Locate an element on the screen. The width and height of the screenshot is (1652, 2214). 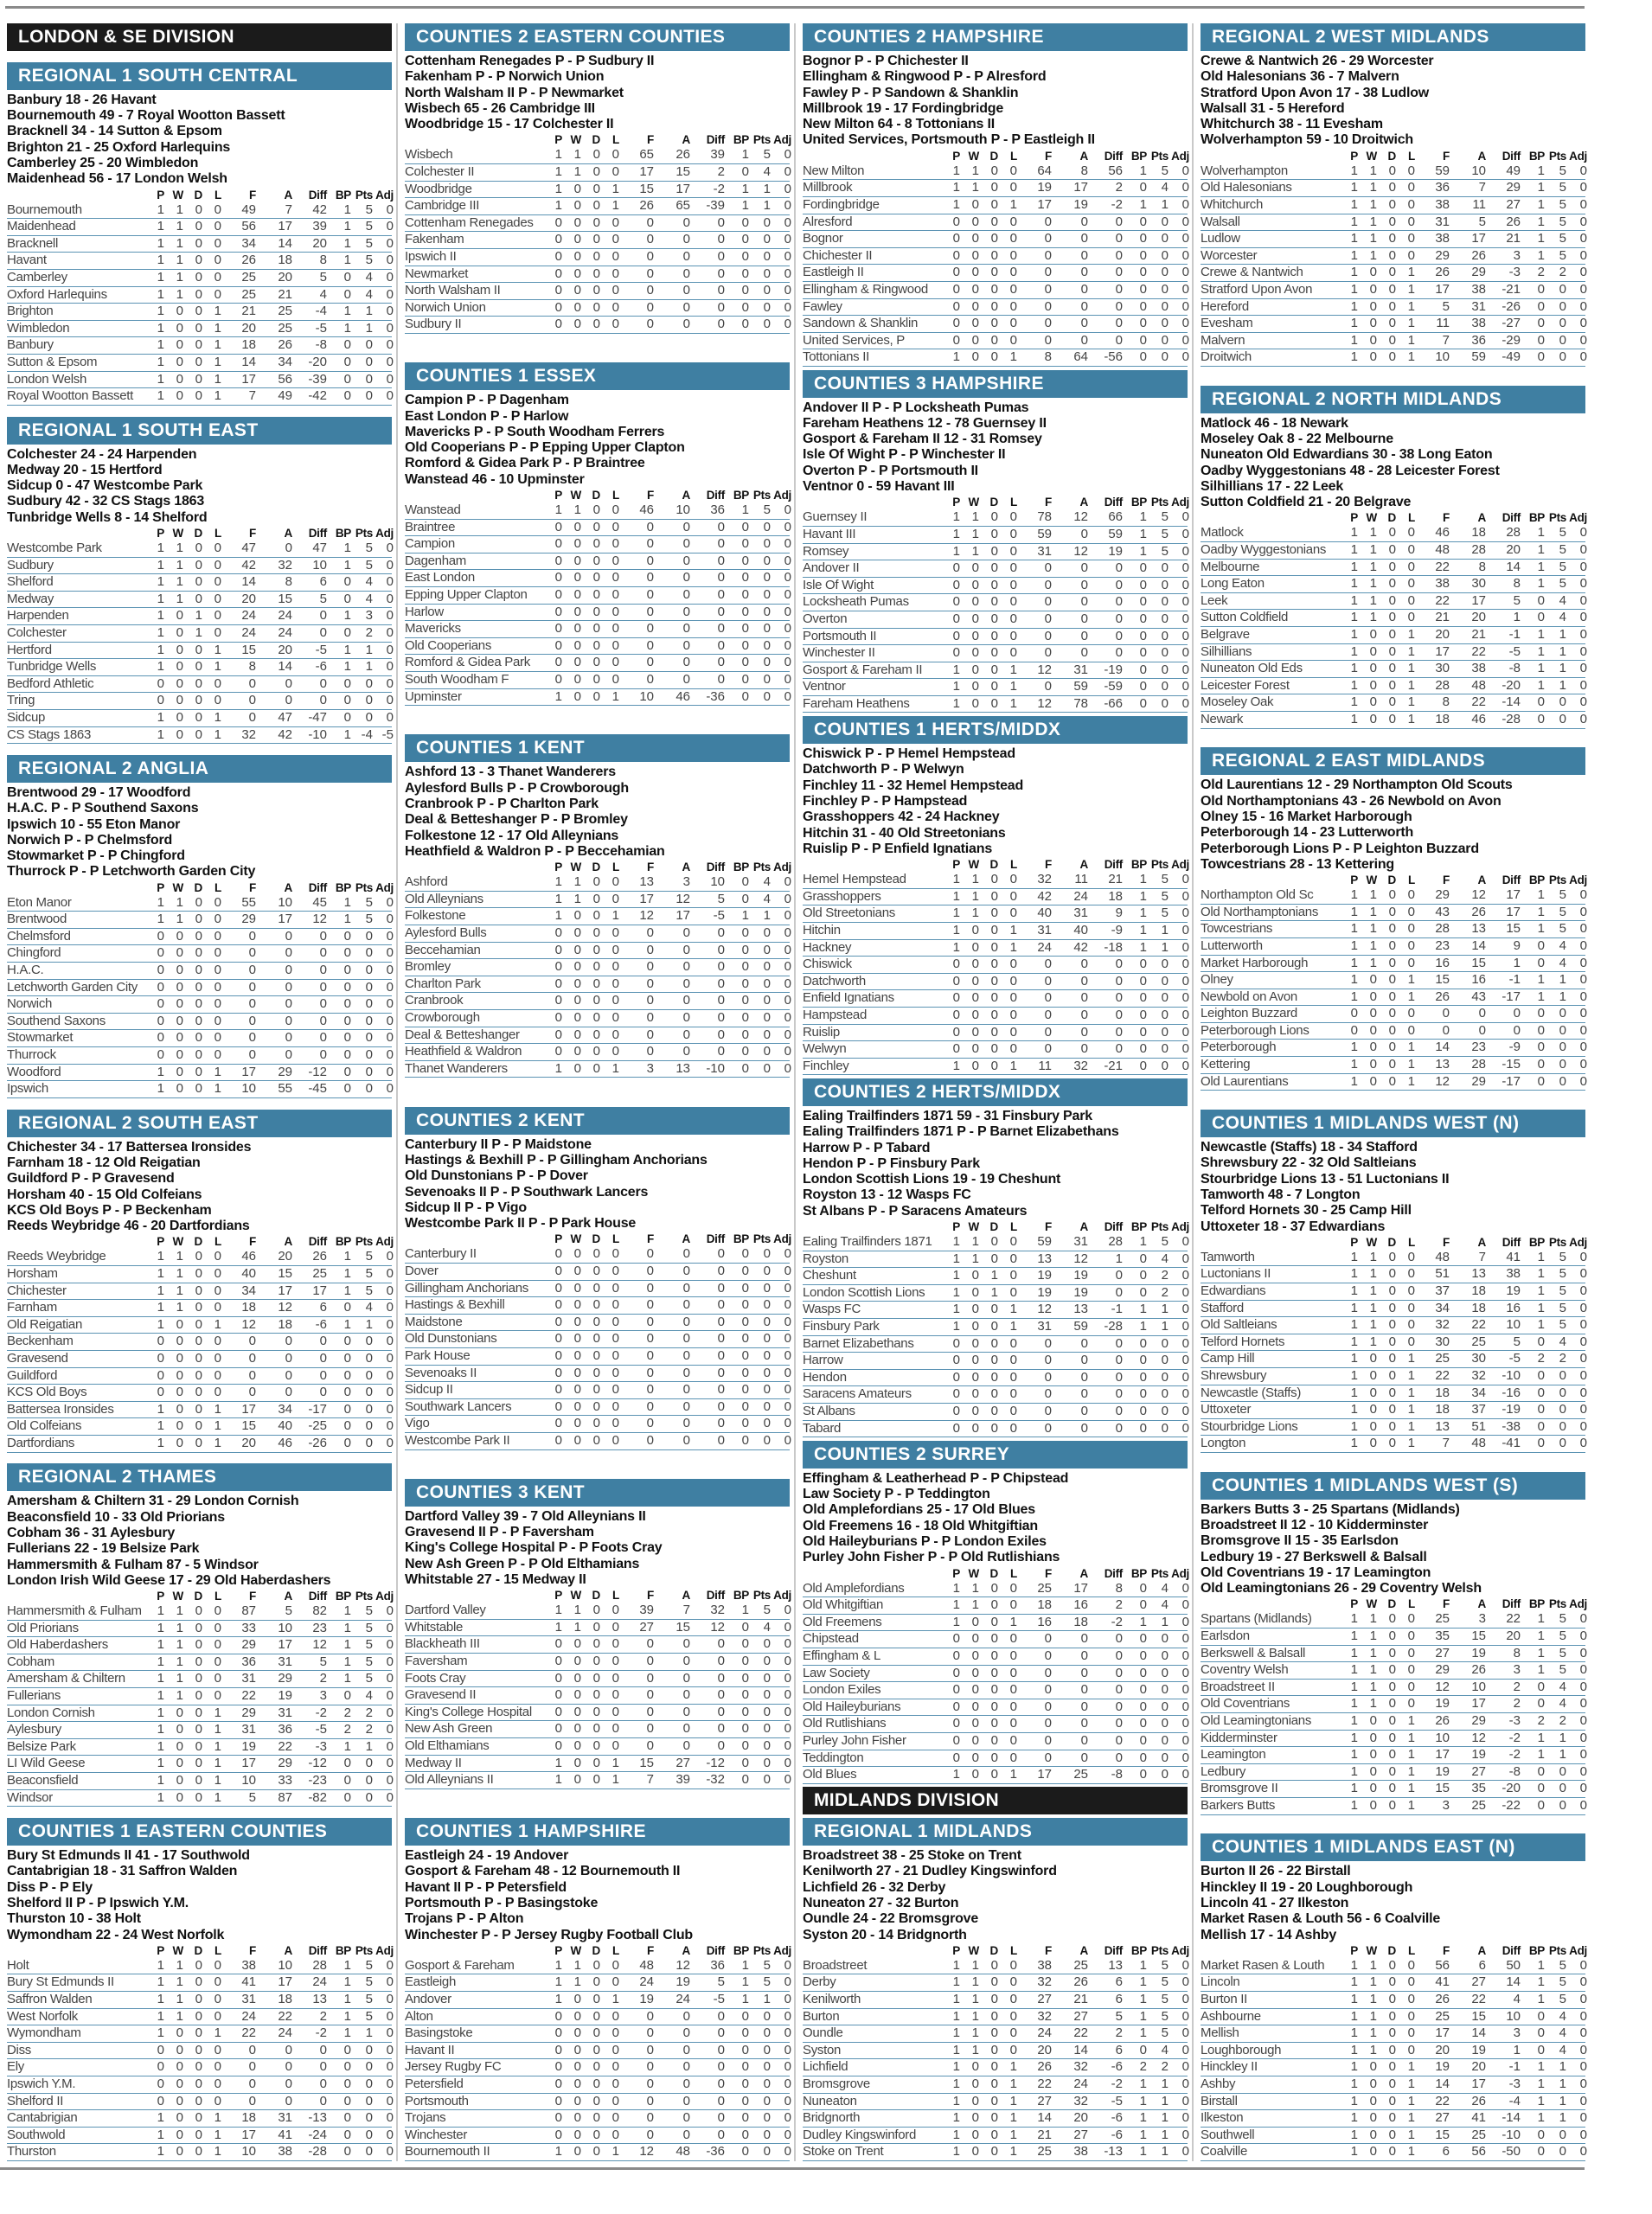
stat-cell: 31 is located at coordinates (248, 1729).